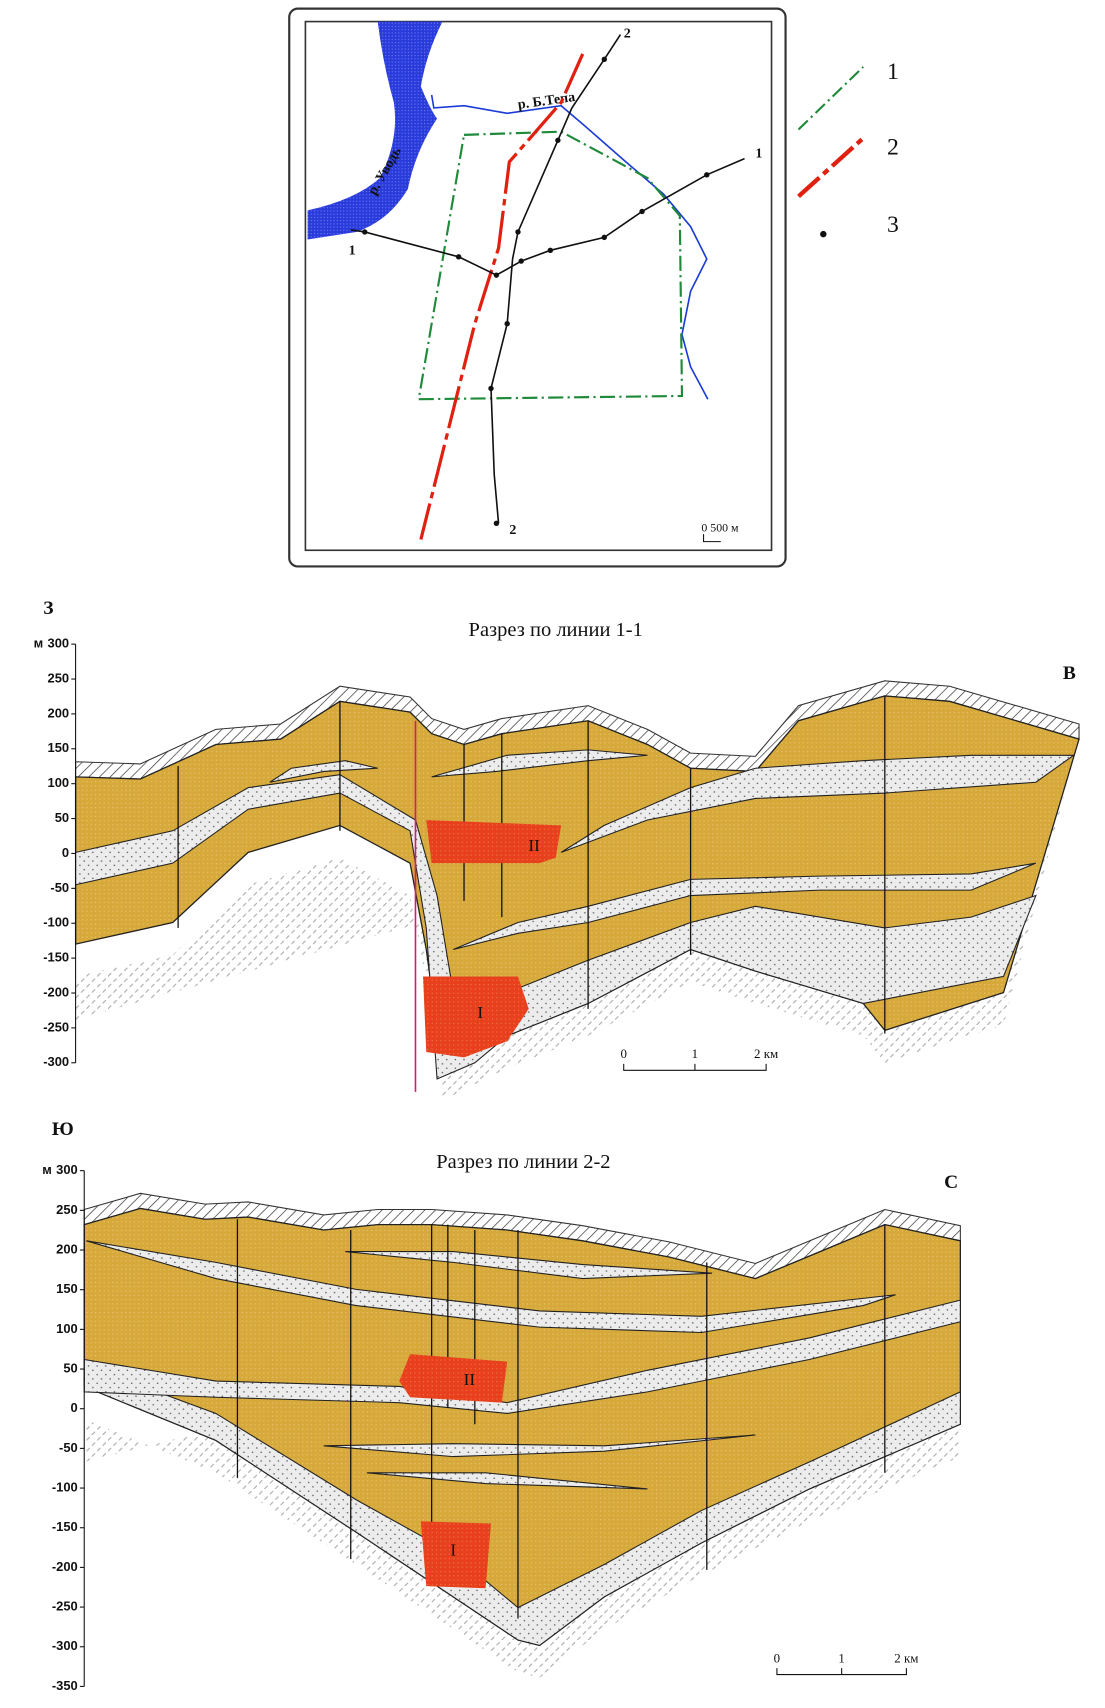 The image size is (1105, 1708). I want to click on river, so click(375, 130).